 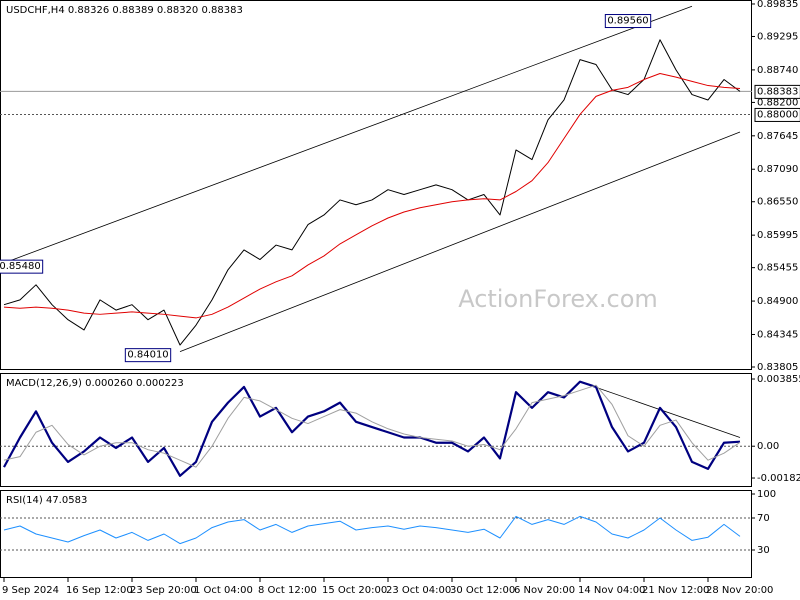 What do you see at coordinates (778, 379) in the screenshot?
I see `y-tick-label: 0.003855` at bounding box center [778, 379].